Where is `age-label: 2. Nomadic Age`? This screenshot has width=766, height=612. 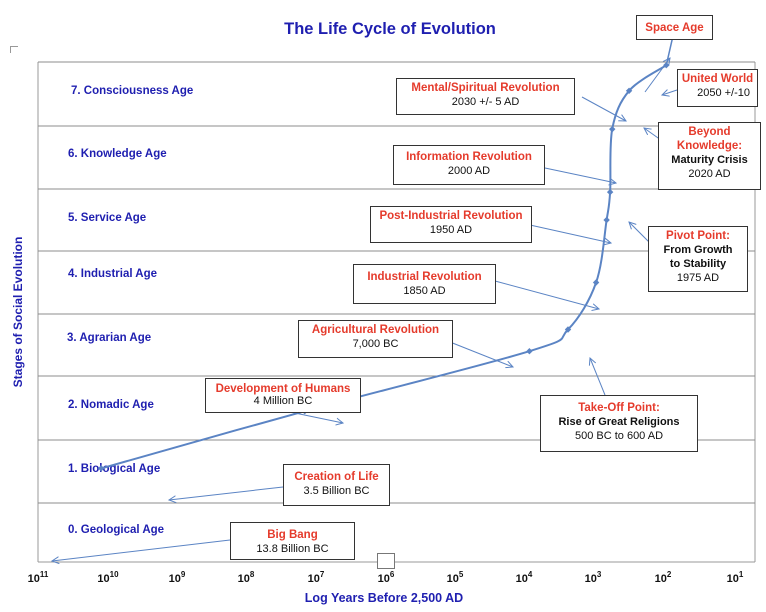 age-label: 2. Nomadic Age is located at coordinates (111, 405).